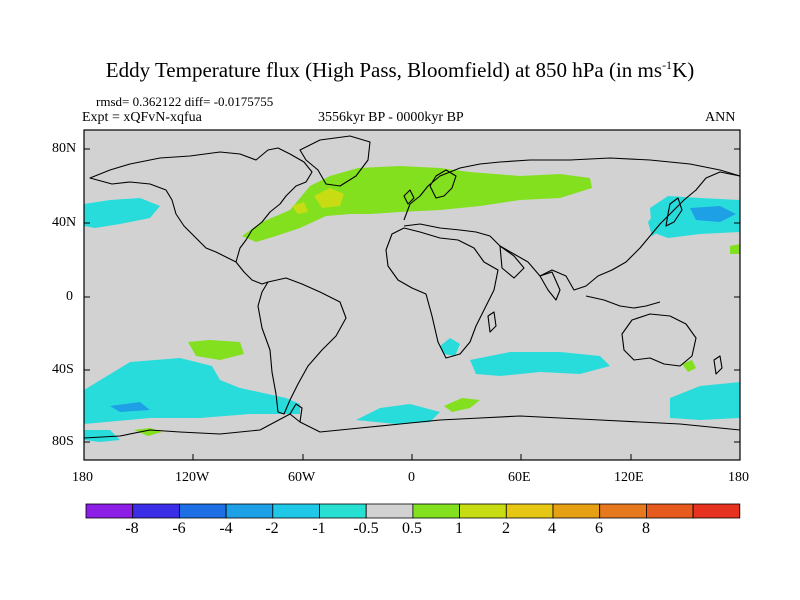  I want to click on colorbar-label: 8, so click(646, 528).